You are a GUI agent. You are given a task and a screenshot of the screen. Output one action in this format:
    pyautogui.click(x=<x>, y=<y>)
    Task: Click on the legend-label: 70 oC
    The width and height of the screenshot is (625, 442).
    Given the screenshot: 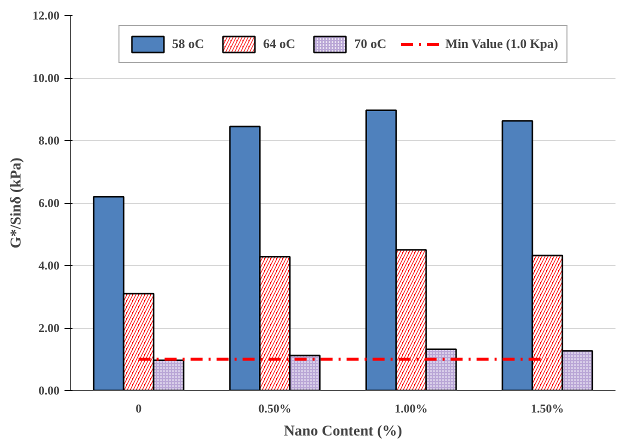 What is the action you would take?
    pyautogui.click(x=370, y=44)
    